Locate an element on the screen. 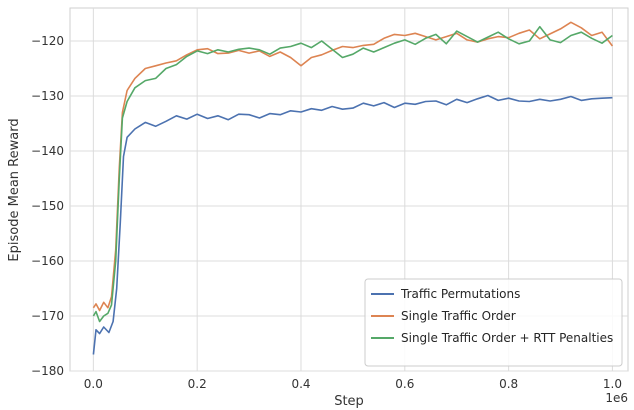 Image resolution: width=634 pixels, height=410 pixels. legend-label-traffic-permutations: Traffic Permutations is located at coordinates (460, 294).